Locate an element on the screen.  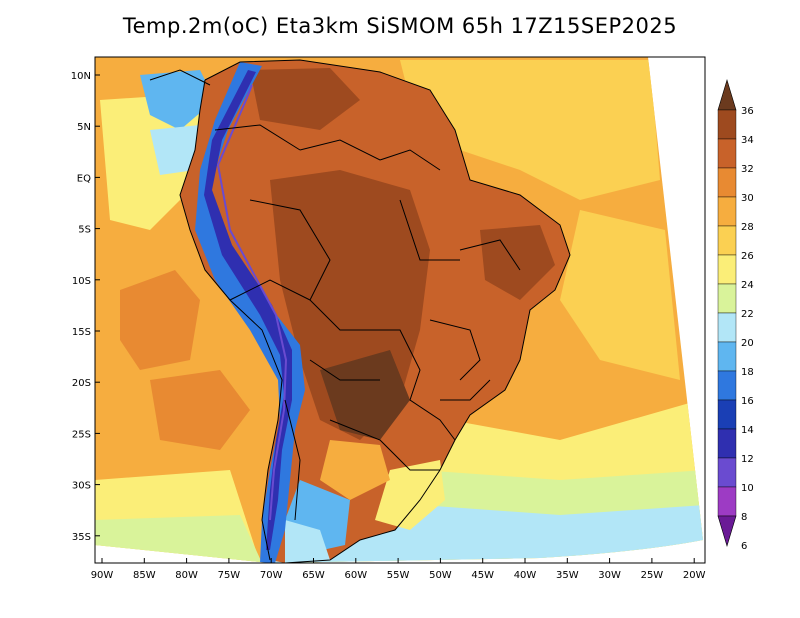
lon-label: 70W is located at coordinates (271, 575).